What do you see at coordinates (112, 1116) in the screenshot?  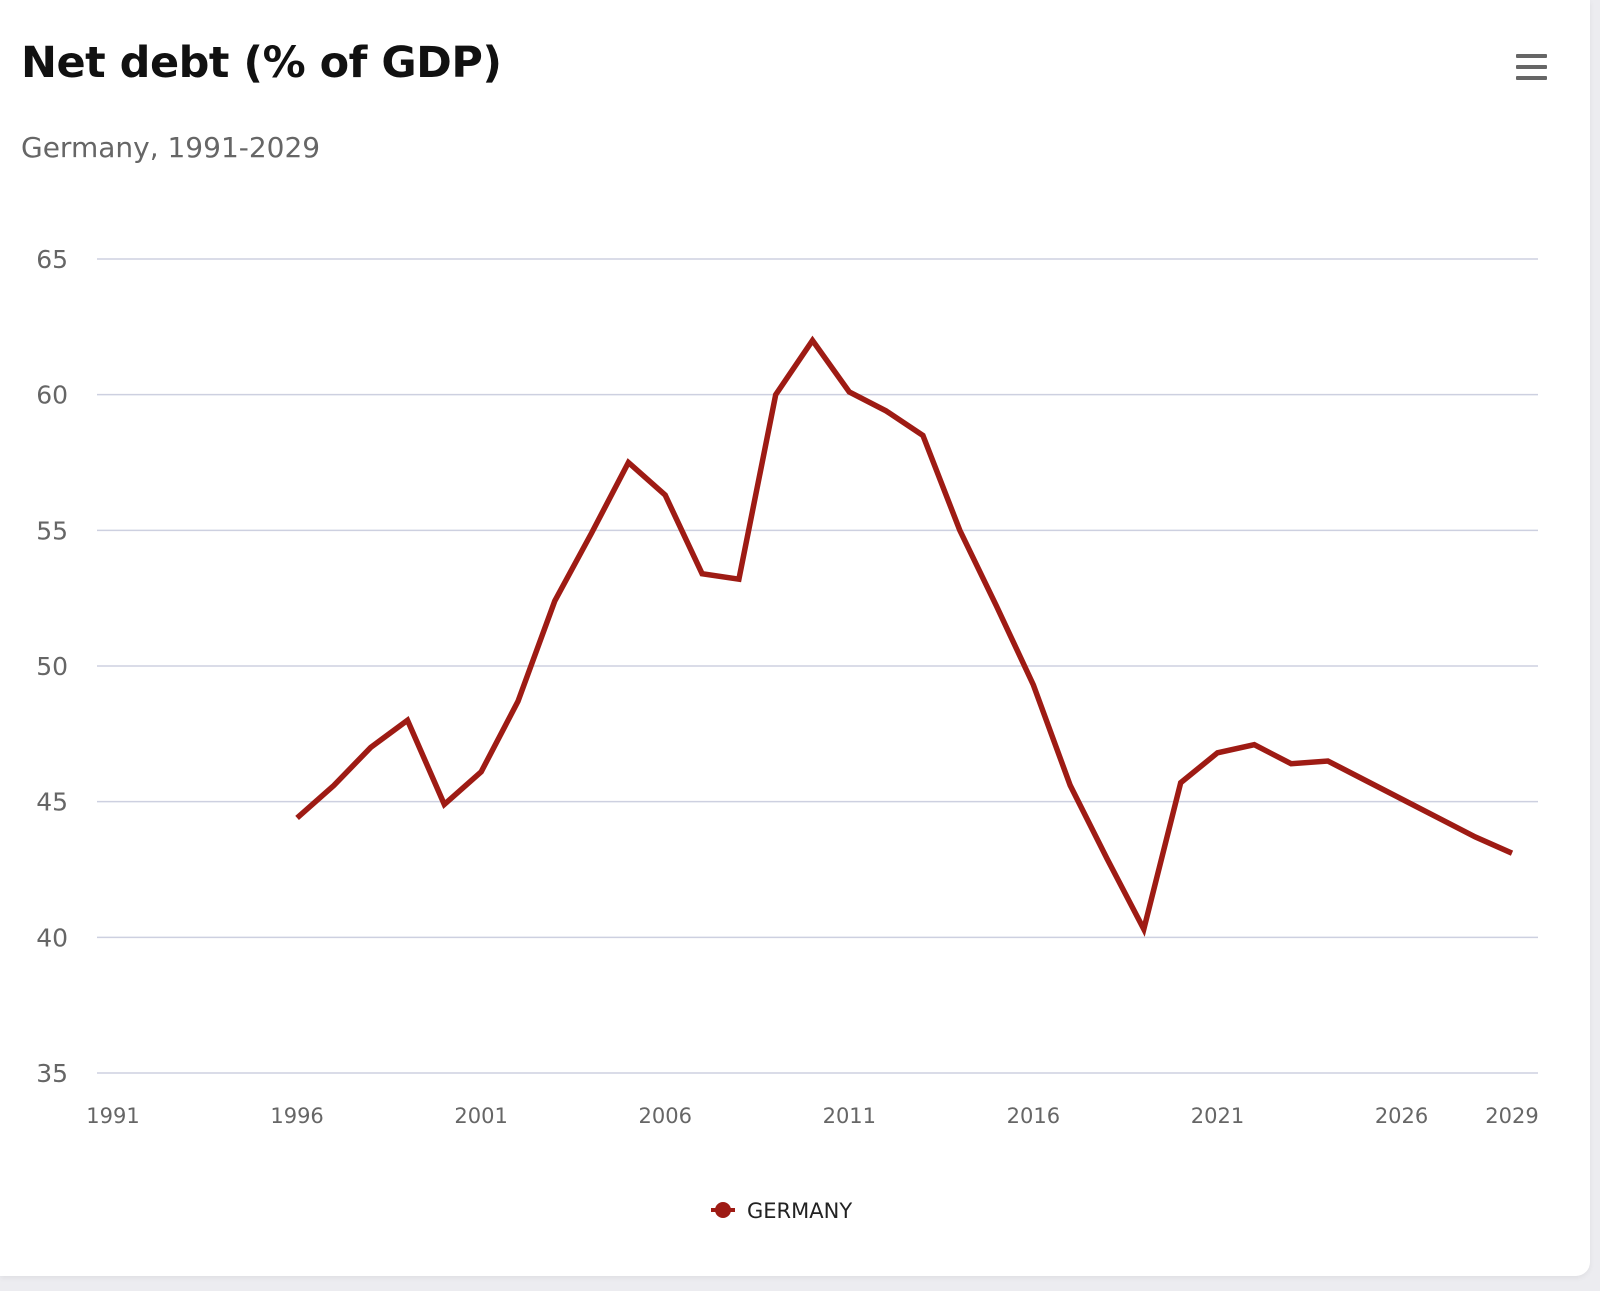 I see `x-tick-label: 1991` at bounding box center [112, 1116].